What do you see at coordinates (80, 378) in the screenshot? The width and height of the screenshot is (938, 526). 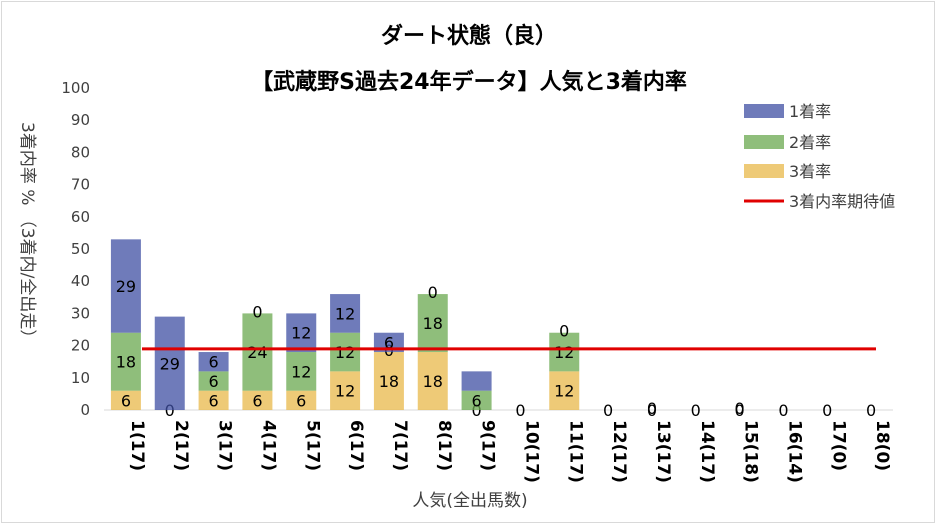 I see `y-tick-label: 10` at bounding box center [80, 378].